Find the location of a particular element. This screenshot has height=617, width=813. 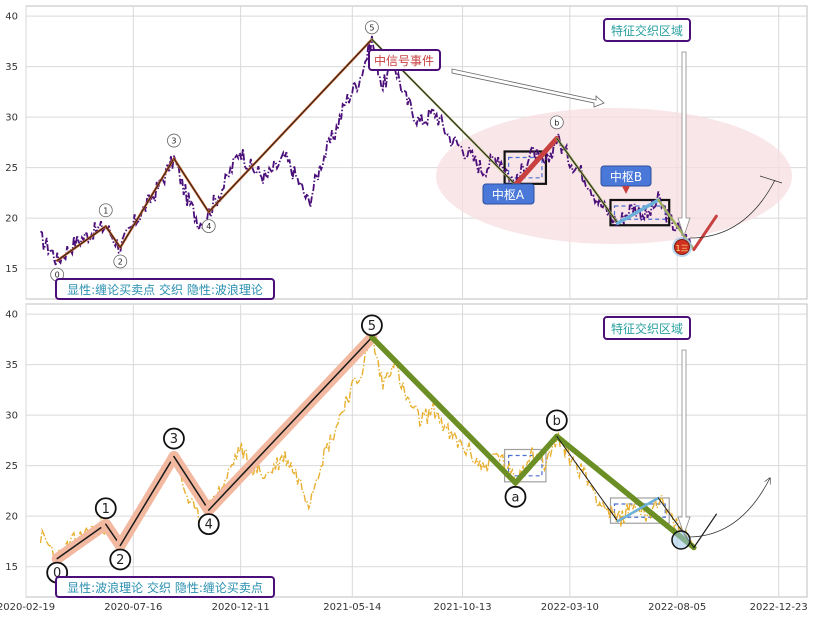

zone-label-box-bottom is located at coordinates (647, 328).